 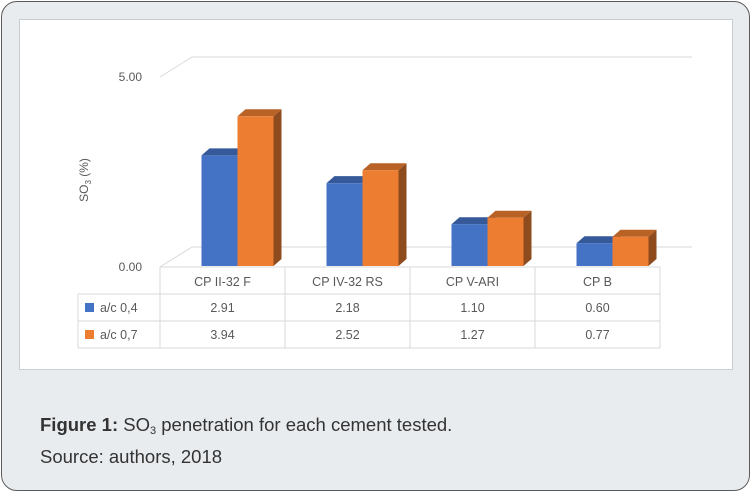 I want to click on caption-text-start: SO, so click(x=136, y=424).